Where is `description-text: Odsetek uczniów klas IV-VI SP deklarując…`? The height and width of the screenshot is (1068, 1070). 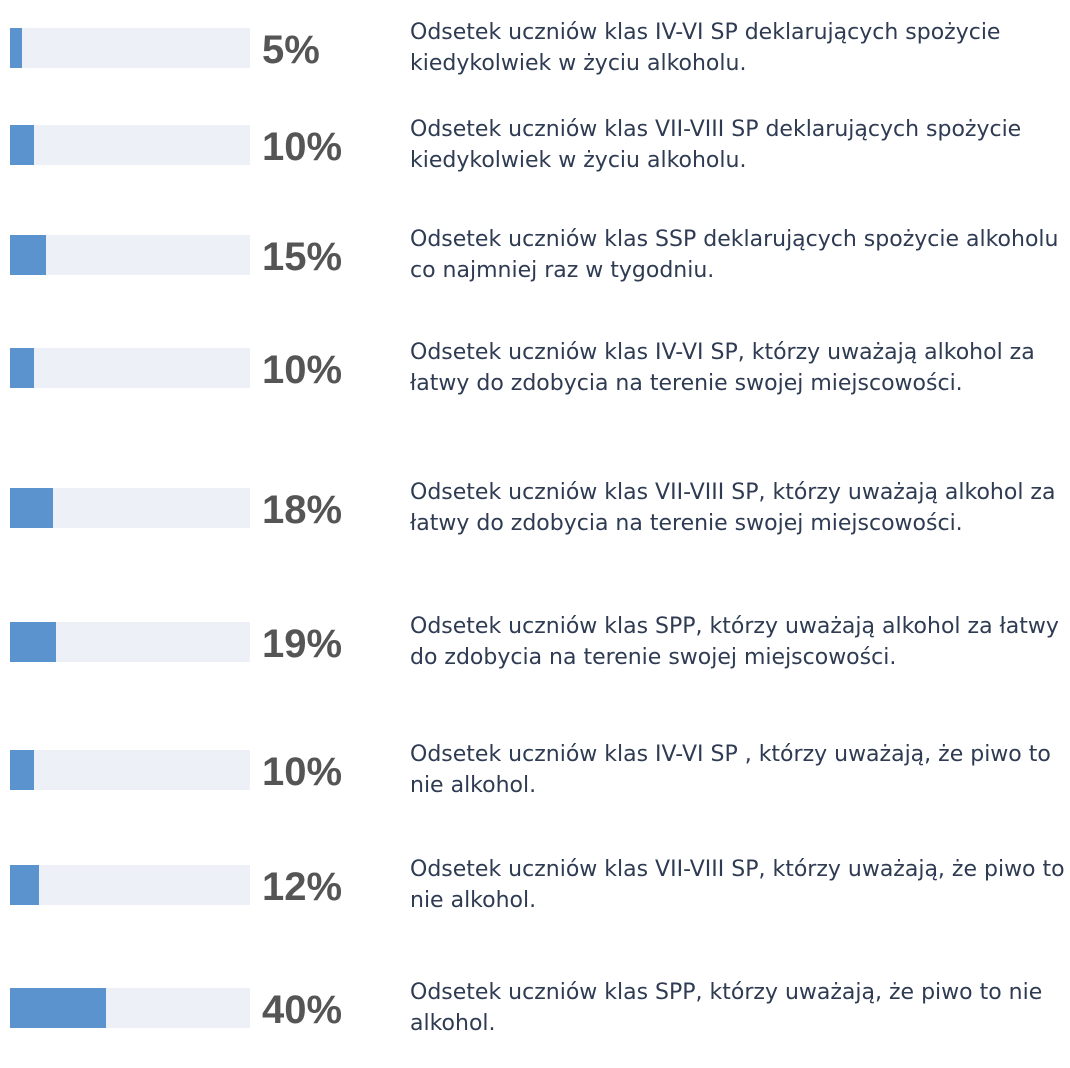 description-text: Odsetek uczniów klas IV-VI SP deklarując… is located at coordinates (705, 48).